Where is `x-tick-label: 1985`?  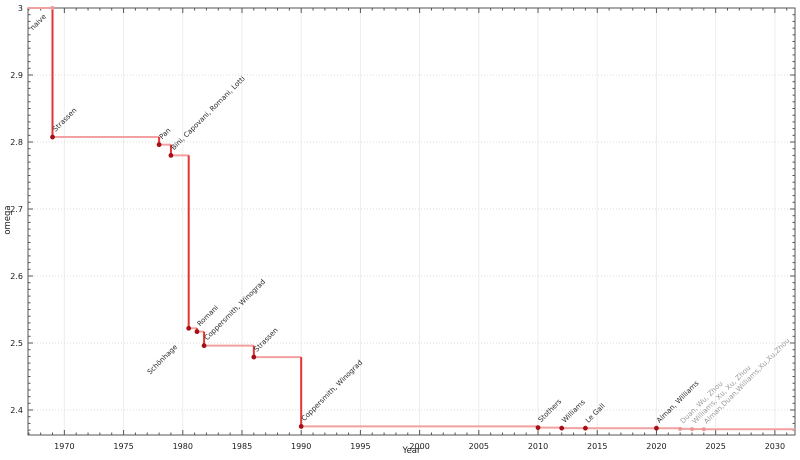
x-tick-label: 1985 is located at coordinates (242, 446).